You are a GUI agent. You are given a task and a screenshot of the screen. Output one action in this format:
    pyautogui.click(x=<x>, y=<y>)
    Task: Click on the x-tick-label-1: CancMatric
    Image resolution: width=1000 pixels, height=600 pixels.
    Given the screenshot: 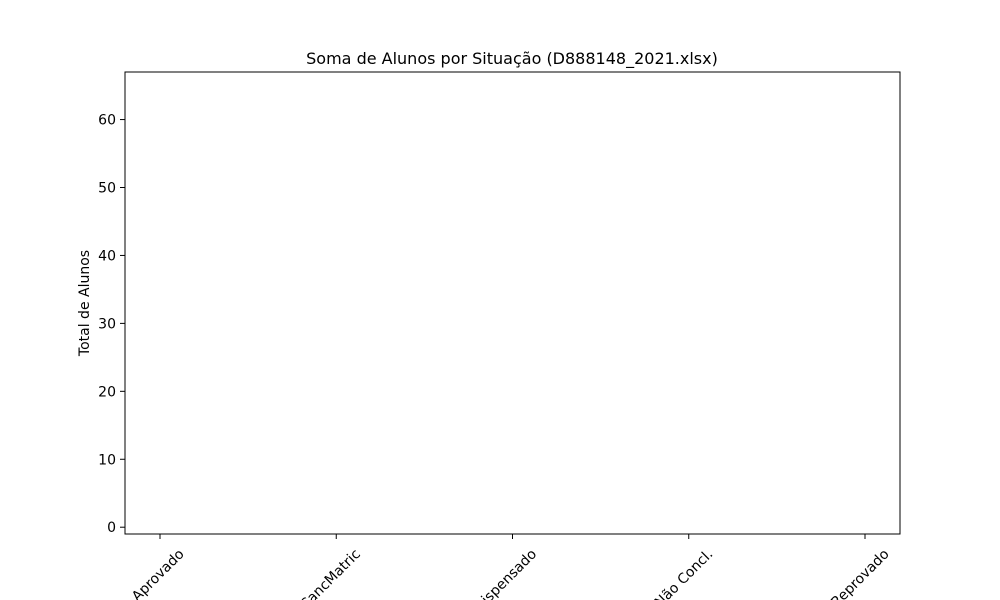 What is the action you would take?
    pyautogui.click(x=330, y=573)
    